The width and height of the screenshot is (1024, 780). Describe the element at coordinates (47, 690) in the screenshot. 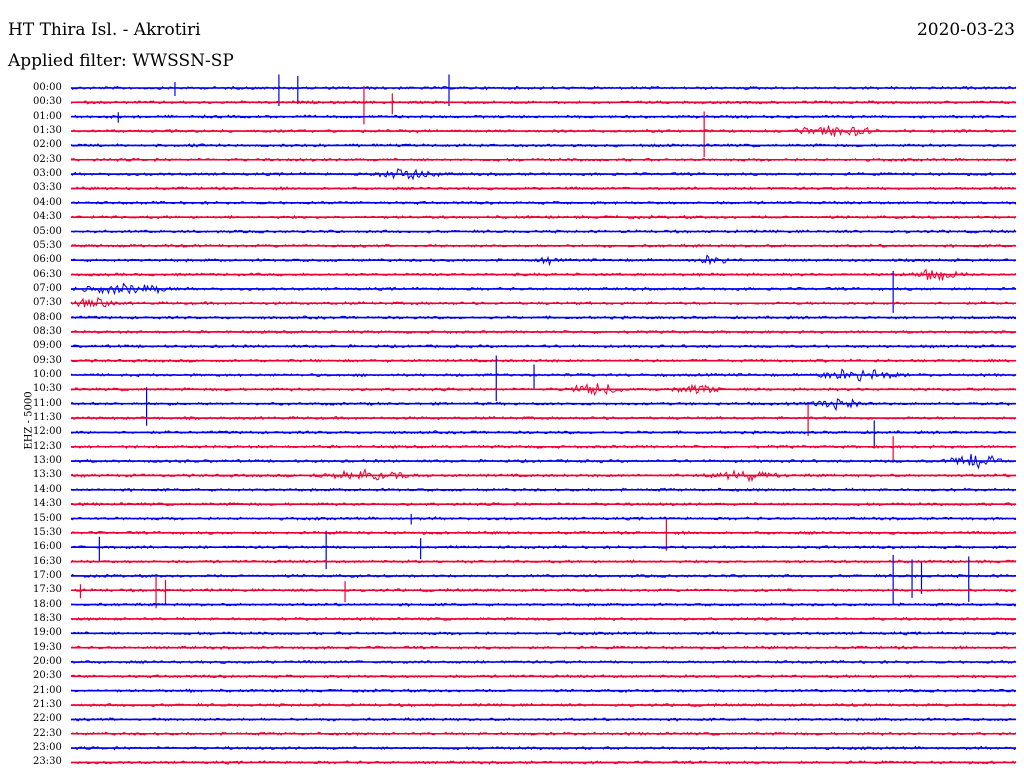

I see `time-tick-label: 21:00` at that location.